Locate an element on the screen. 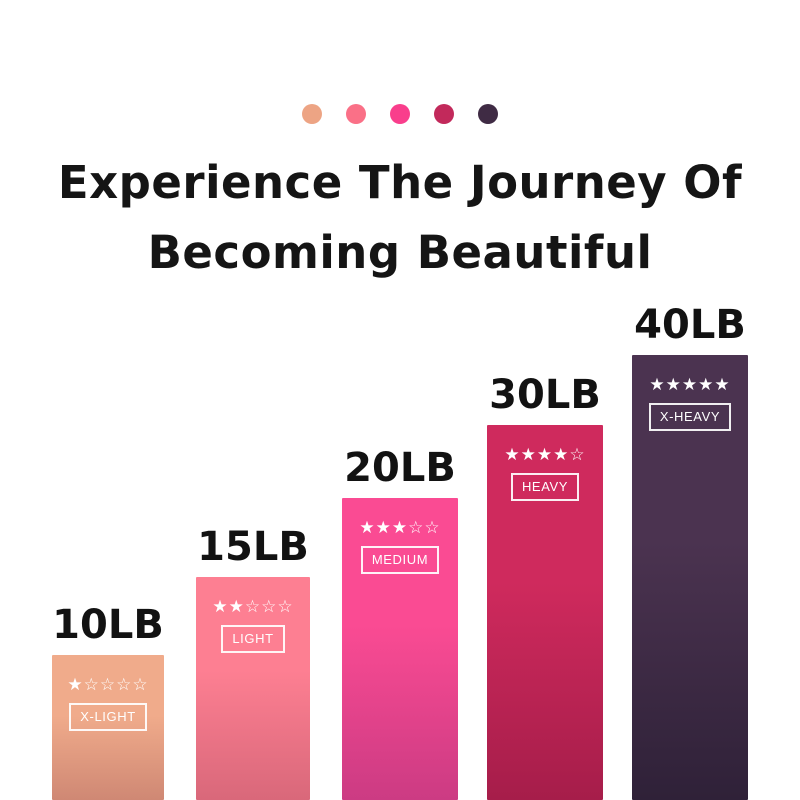  bar-badge-group-30lb: ★★★★☆ HEAVY is located at coordinates (545, 474).